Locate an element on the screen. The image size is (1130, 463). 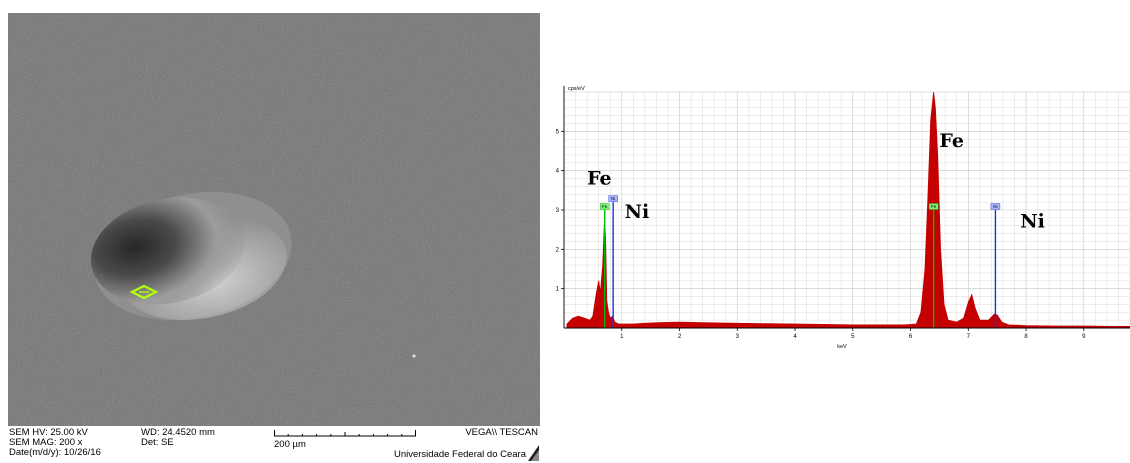
sem-wd: WD: 24.4520 mm is located at coordinates (178, 432).